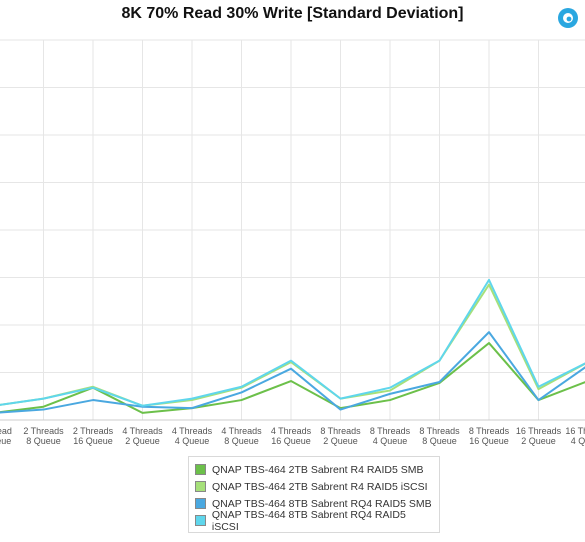  I want to click on x-tick-label: 16 Threads 2 Queue, so click(539, 436).